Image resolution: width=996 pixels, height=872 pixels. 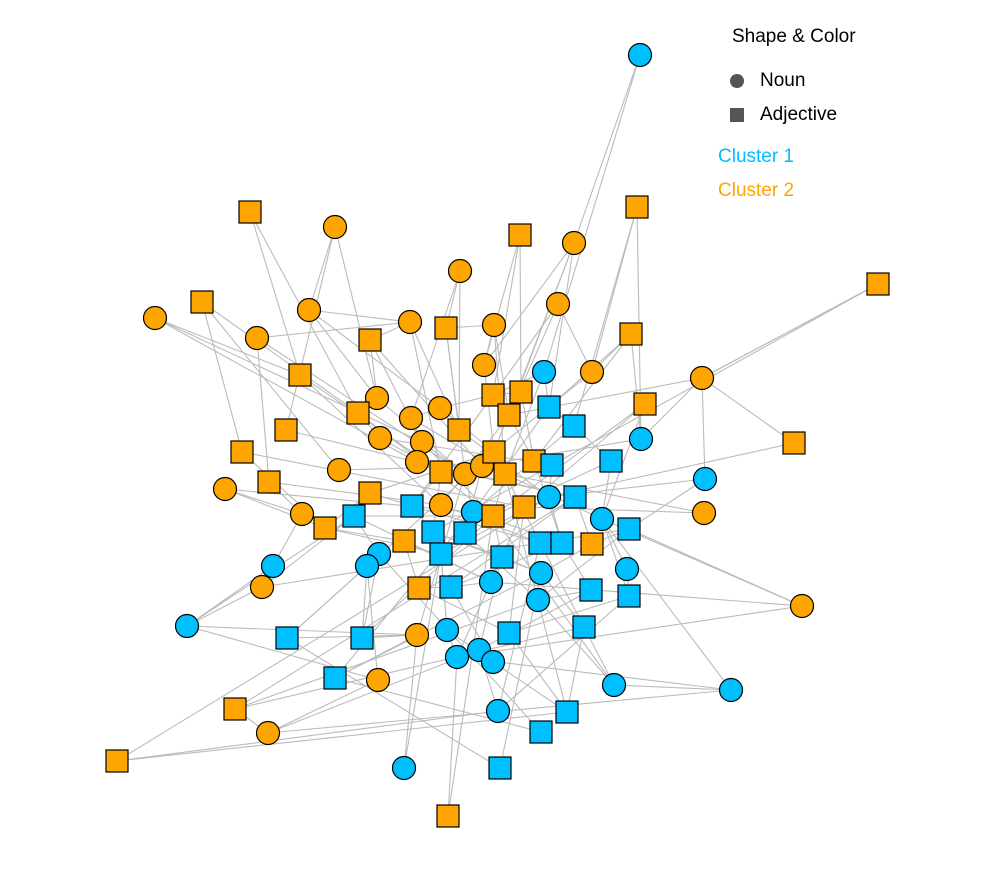 I want to click on legend-cluster-2: Cluster 2, so click(x=756, y=190).